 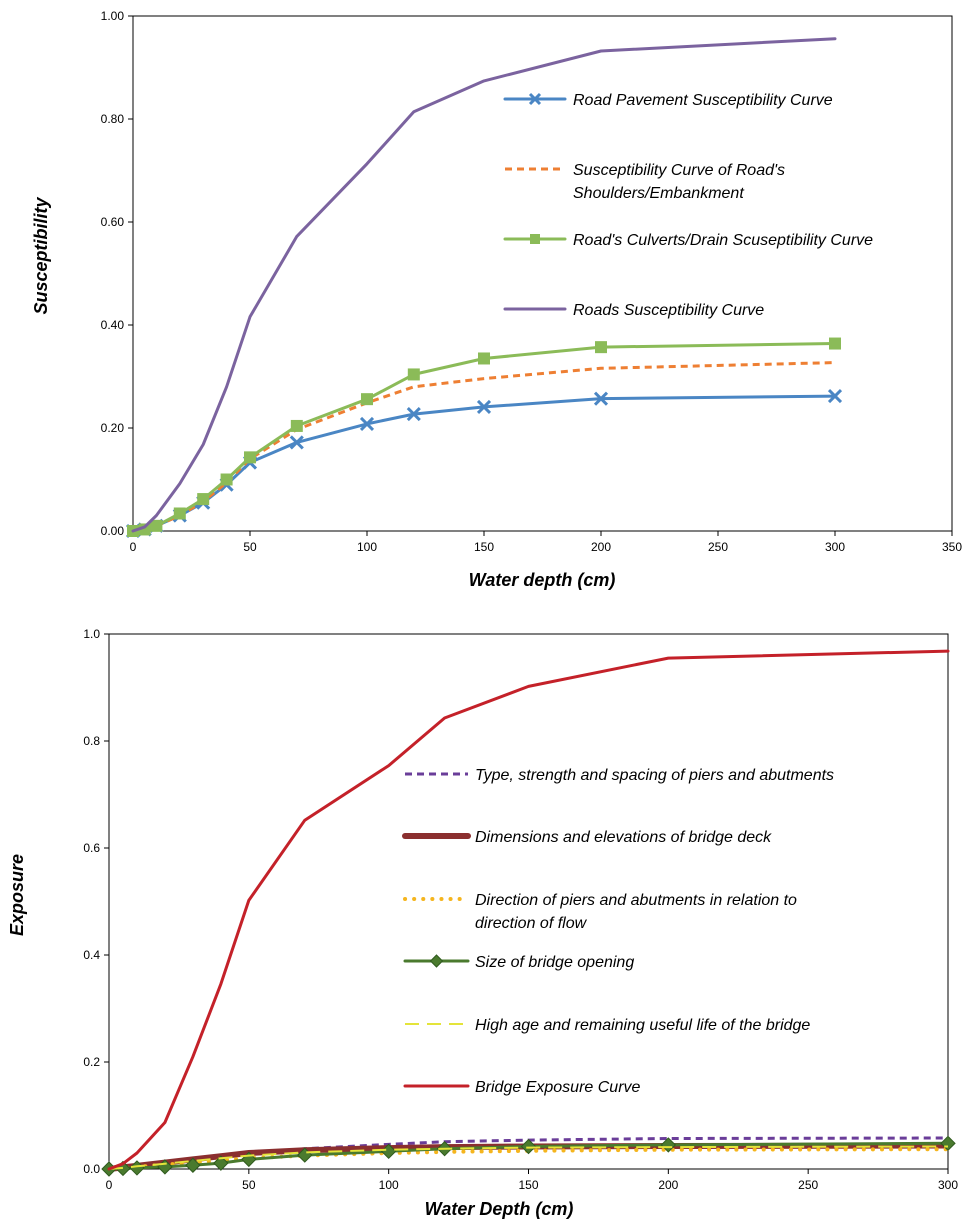 I want to click on series-susceptibility-curve-of-road-s-shoulders, so click(x=484, y=447).